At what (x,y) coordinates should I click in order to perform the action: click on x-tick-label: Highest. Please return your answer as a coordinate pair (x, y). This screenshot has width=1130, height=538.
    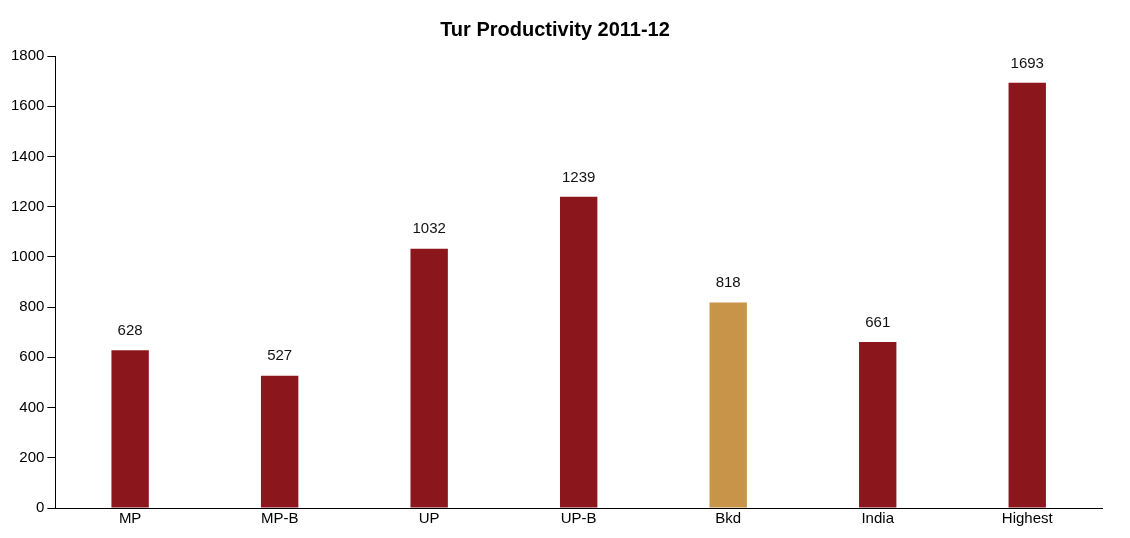
    Looking at the image, I should click on (1027, 518).